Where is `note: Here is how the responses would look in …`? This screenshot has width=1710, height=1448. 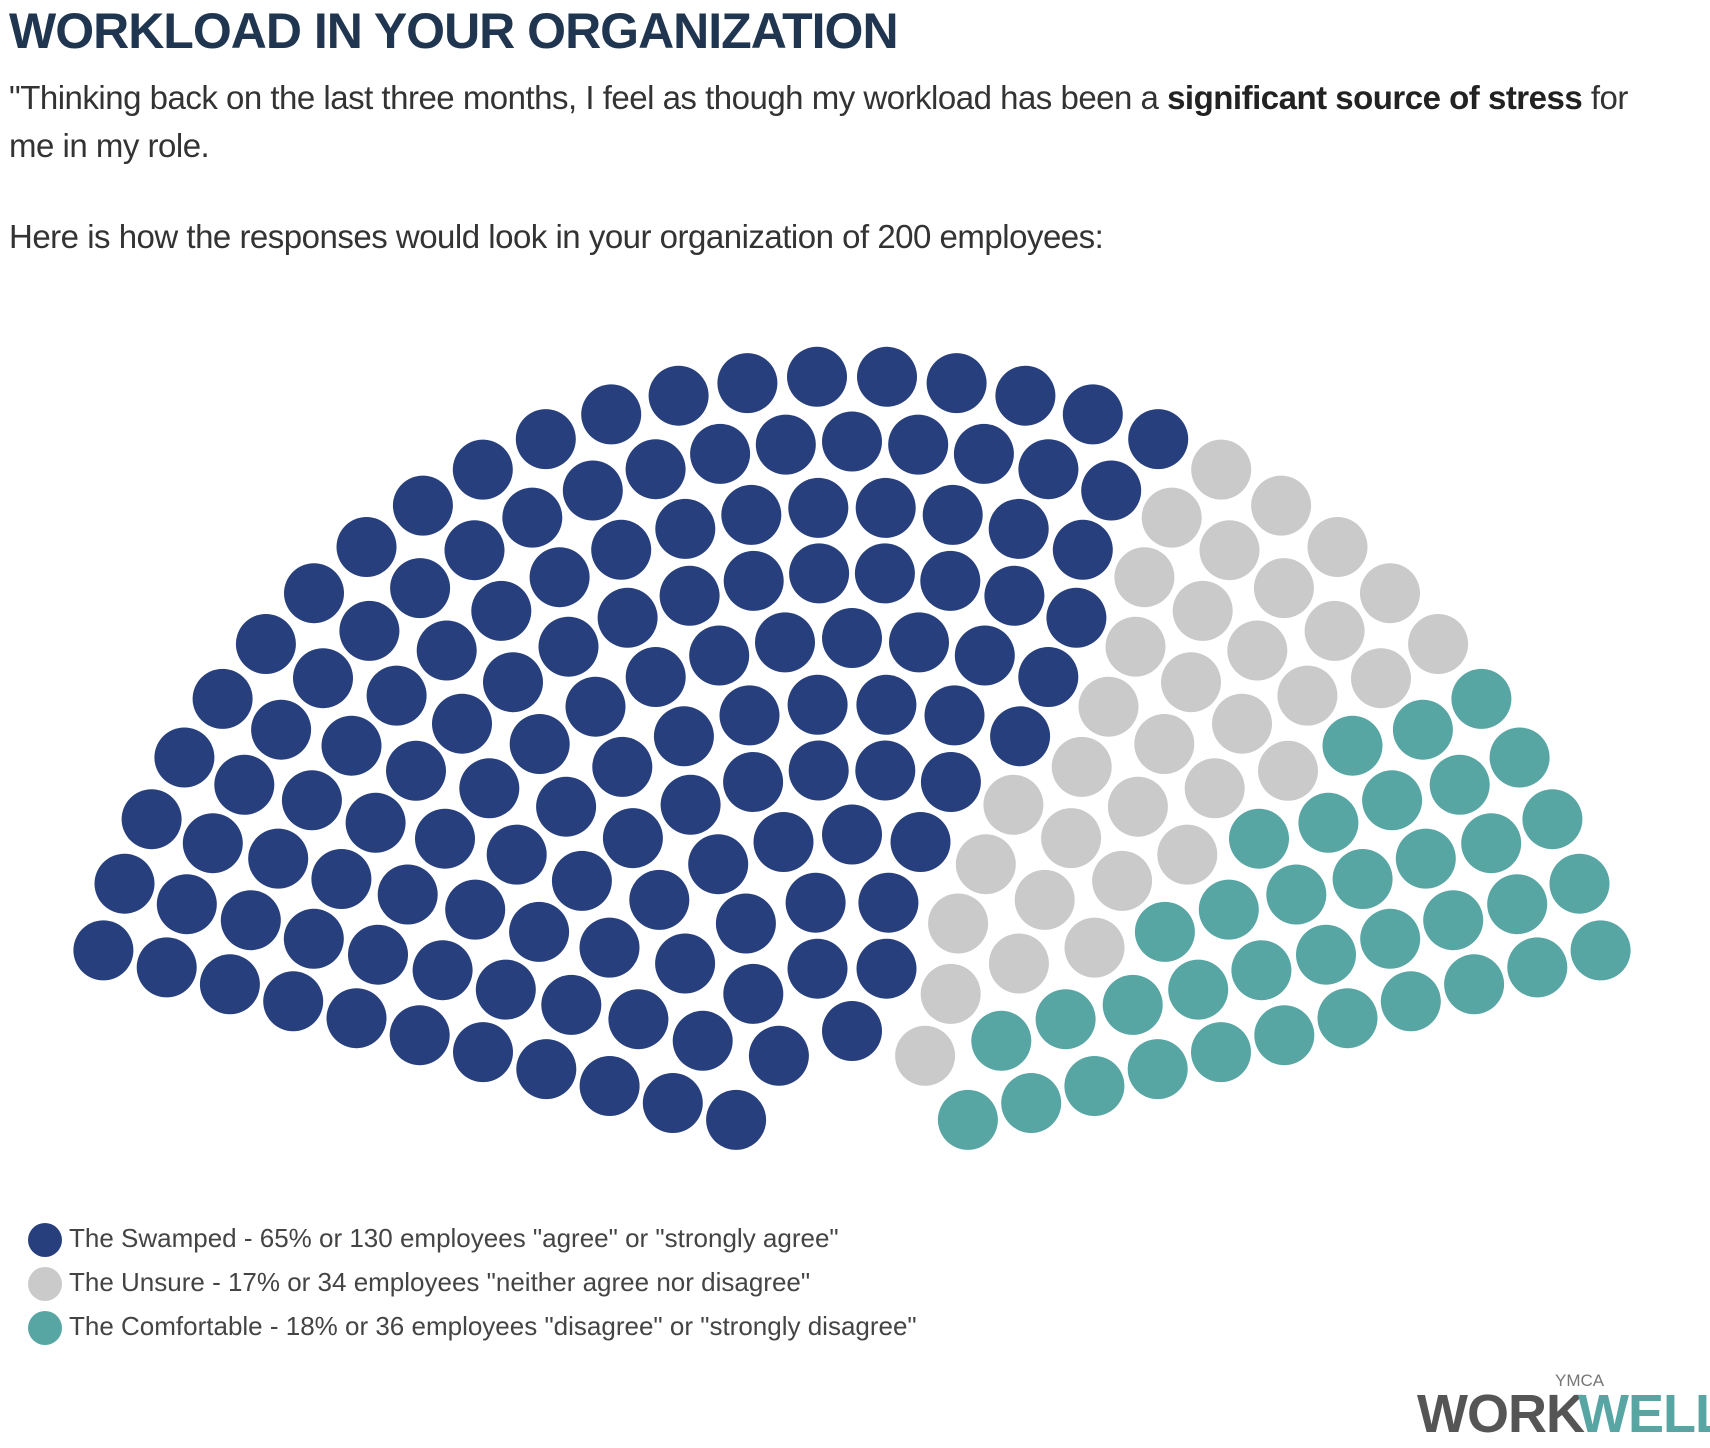
note: Here is how the responses would look in … is located at coordinates (556, 236).